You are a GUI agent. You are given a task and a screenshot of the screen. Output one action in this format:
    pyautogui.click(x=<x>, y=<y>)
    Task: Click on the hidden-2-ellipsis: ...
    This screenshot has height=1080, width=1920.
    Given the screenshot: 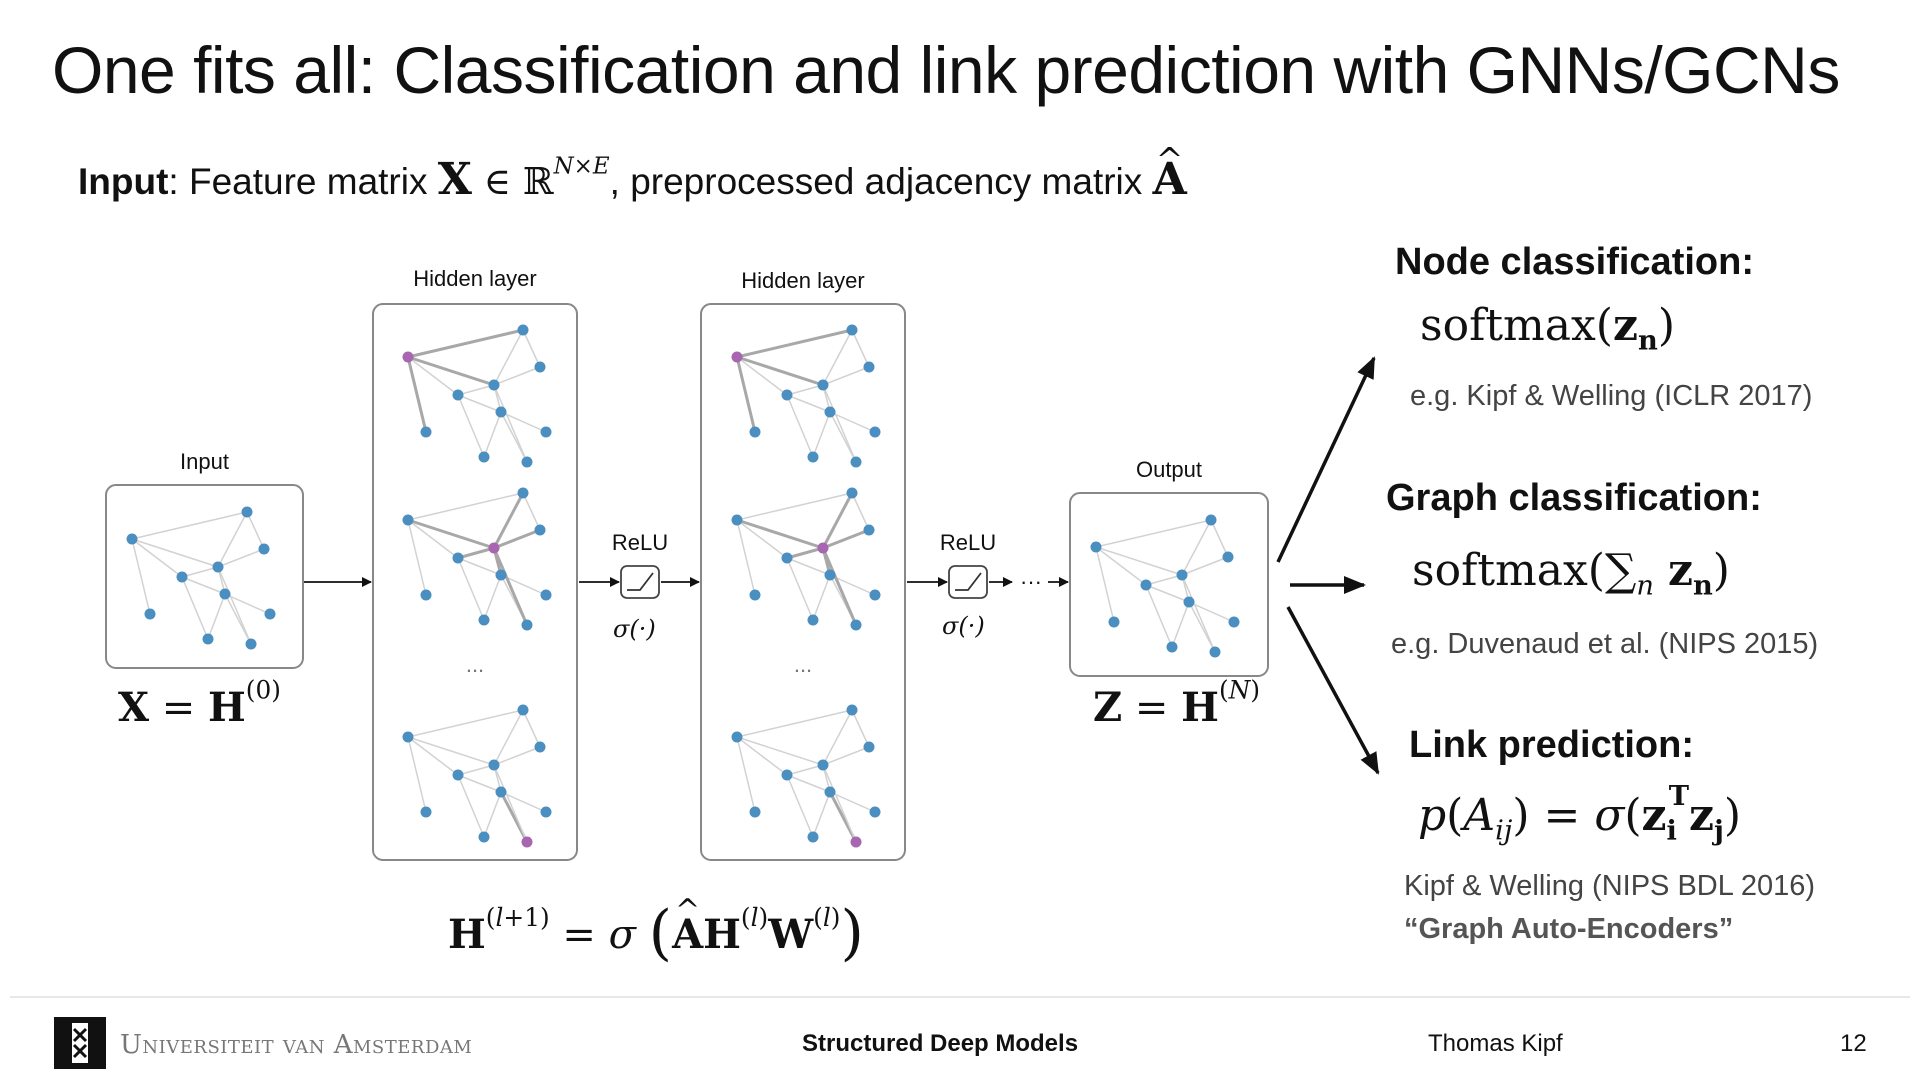 What is the action you would take?
    pyautogui.click(x=803, y=664)
    